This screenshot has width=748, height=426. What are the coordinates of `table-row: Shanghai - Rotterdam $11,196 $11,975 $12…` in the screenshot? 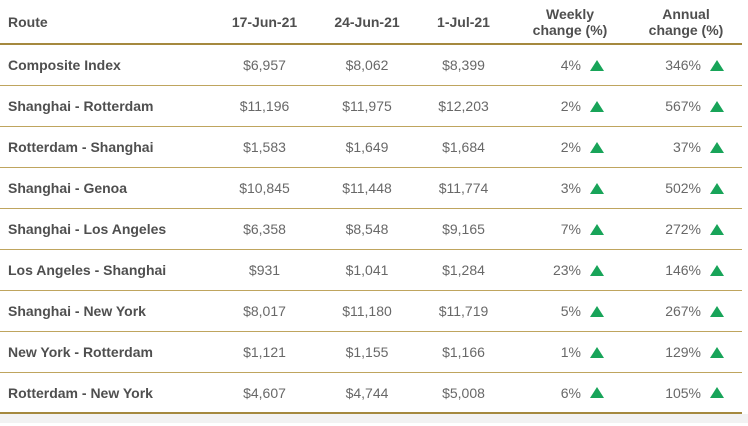 It's located at (371, 106).